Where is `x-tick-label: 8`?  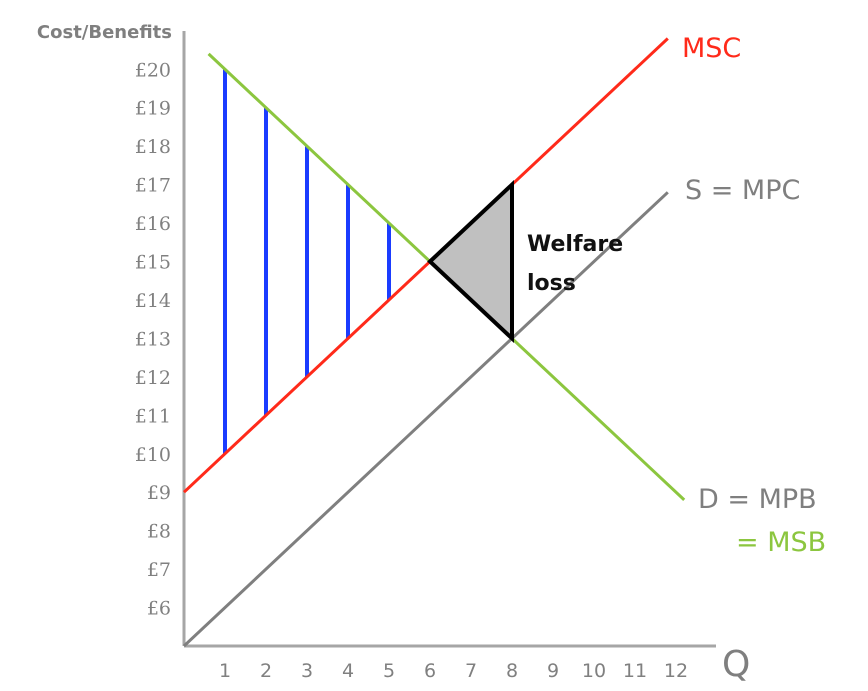
x-tick-label: 8 is located at coordinates (512, 671).